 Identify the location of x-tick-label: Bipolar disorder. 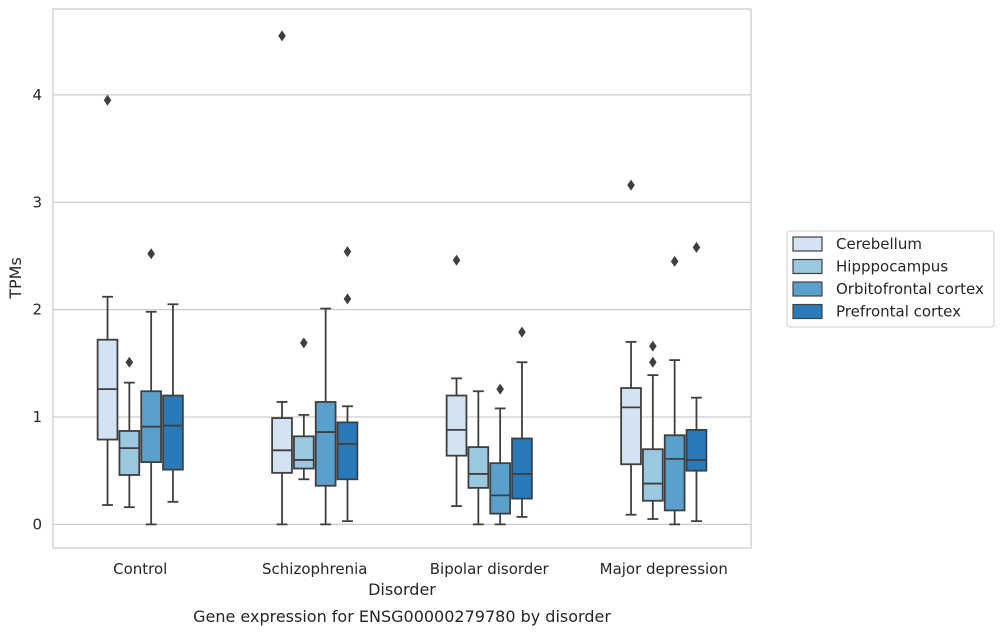
(490, 569).